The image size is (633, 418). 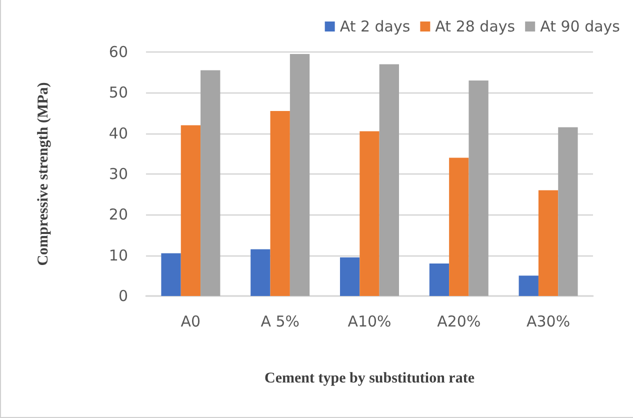 I want to click on x-tick-label: A0, so click(x=190, y=321).